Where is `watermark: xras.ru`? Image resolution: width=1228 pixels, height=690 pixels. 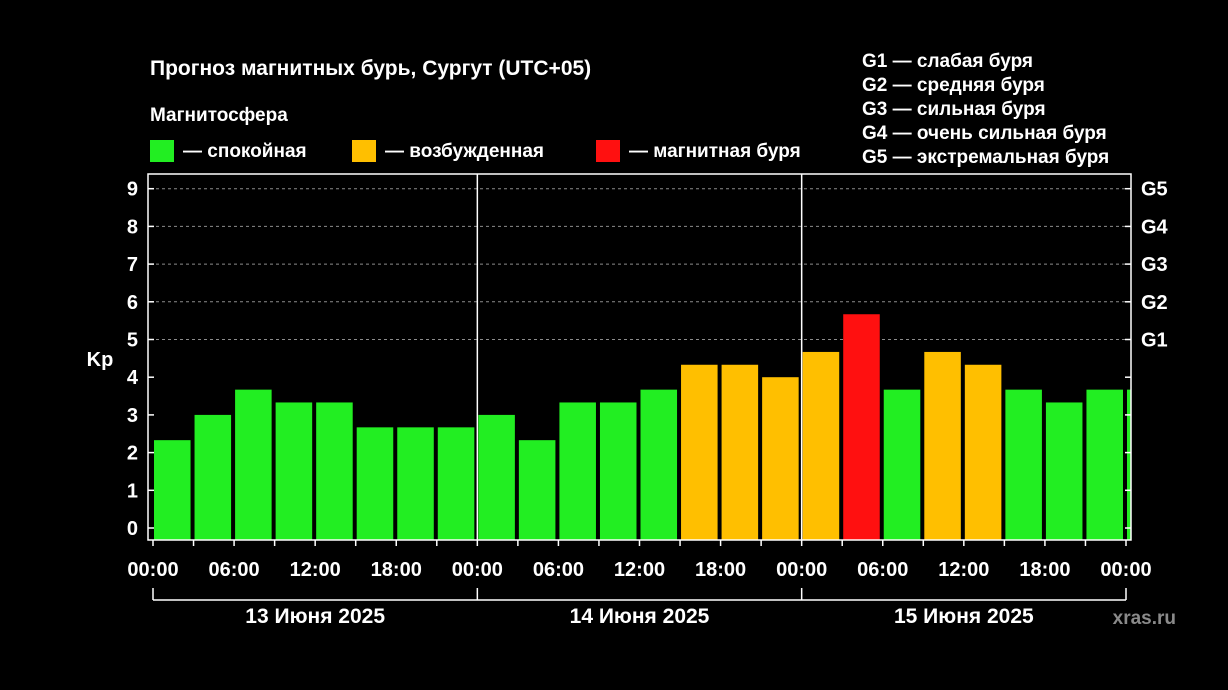 watermark: xras.ru is located at coordinates (1144, 618).